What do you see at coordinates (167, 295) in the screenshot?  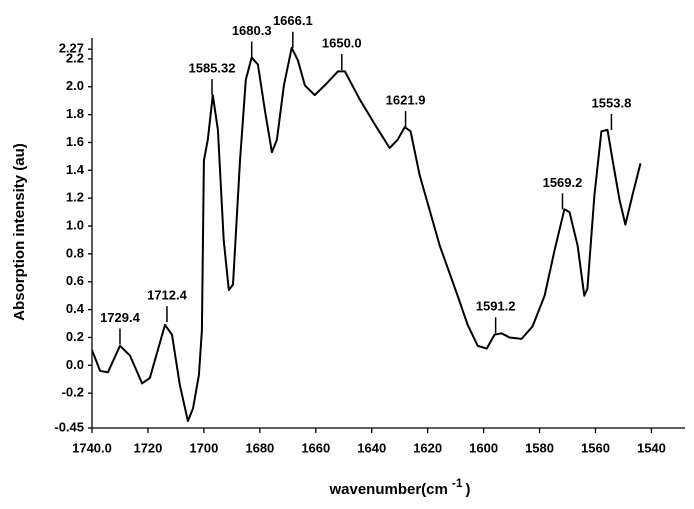 I see `annotation: 1712.4` at bounding box center [167, 295].